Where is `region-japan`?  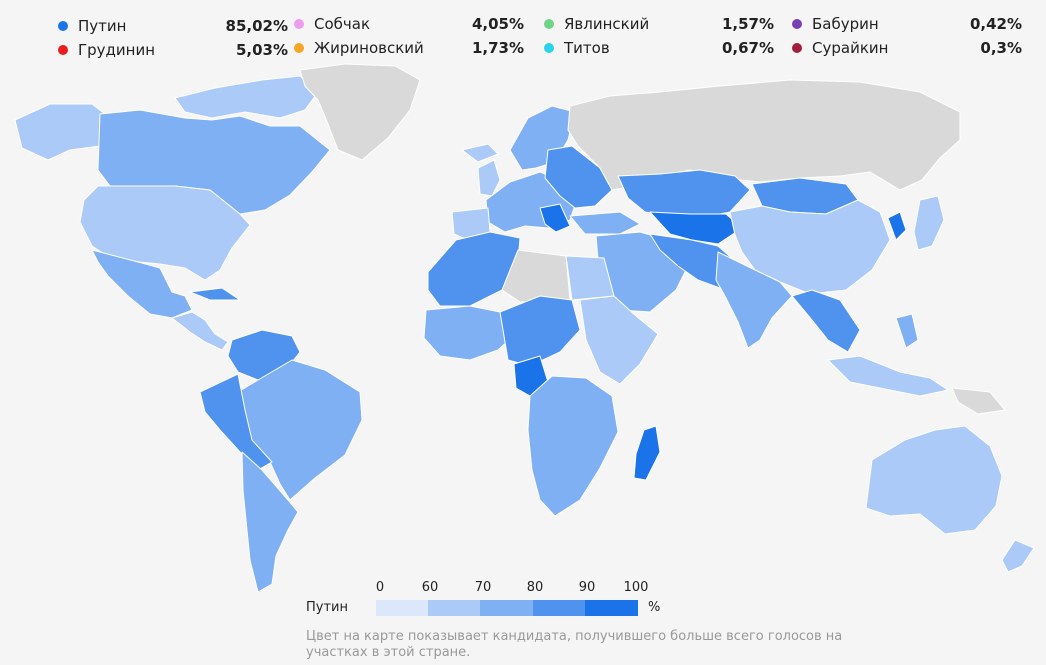
region-japan is located at coordinates (929, 223).